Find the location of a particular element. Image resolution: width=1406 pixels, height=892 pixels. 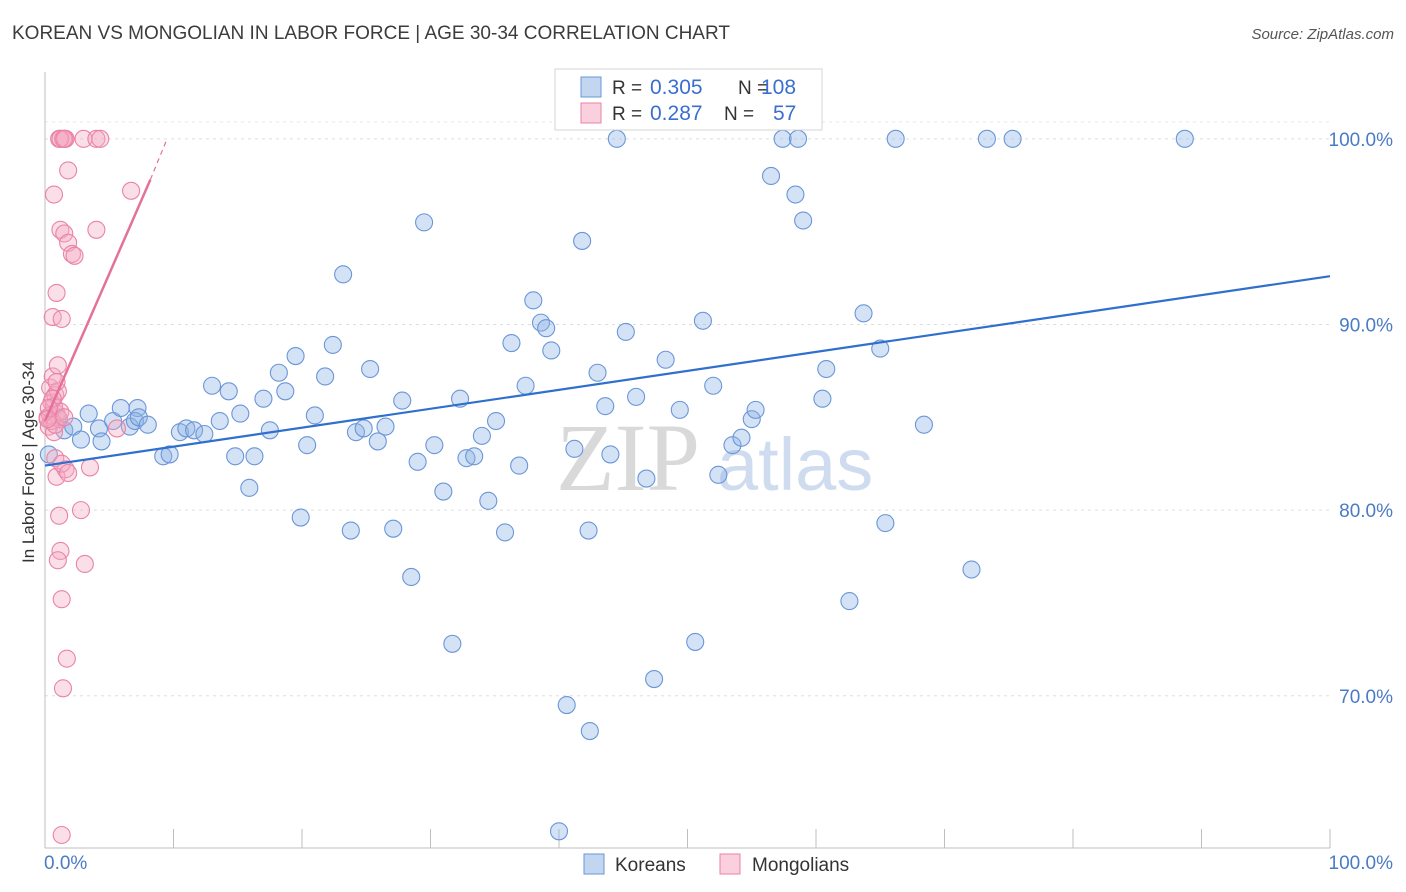

legend-r-value-koreans: 0.305 is located at coordinates (676, 87).